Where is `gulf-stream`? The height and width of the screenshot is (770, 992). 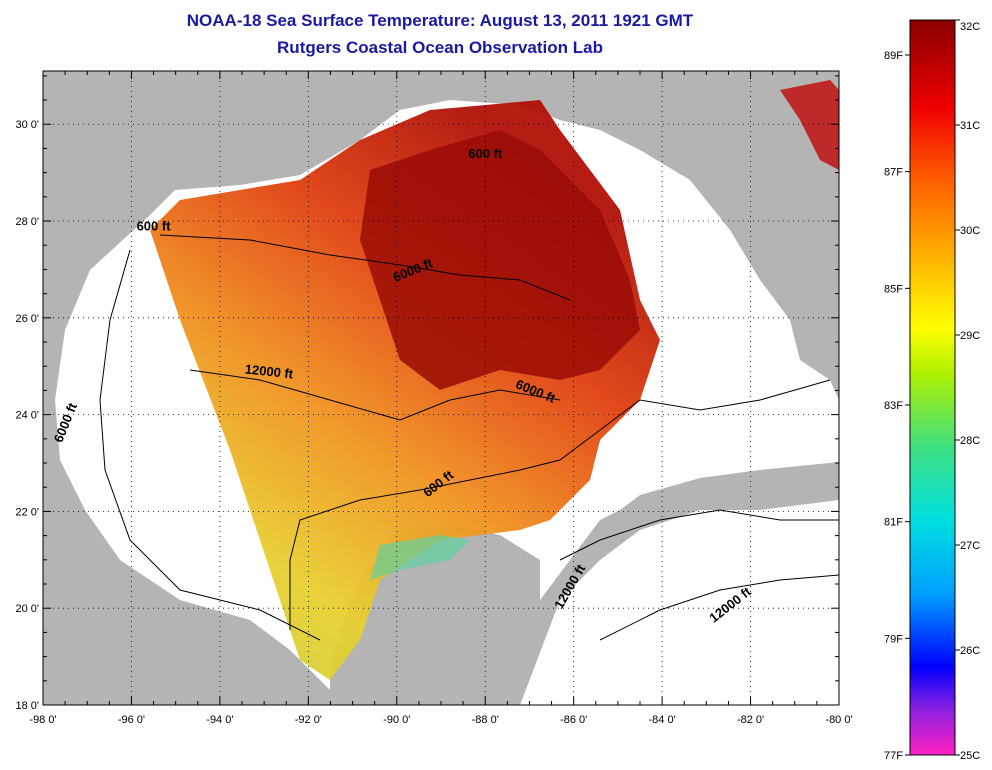
gulf-stream is located at coordinates (809, 125).